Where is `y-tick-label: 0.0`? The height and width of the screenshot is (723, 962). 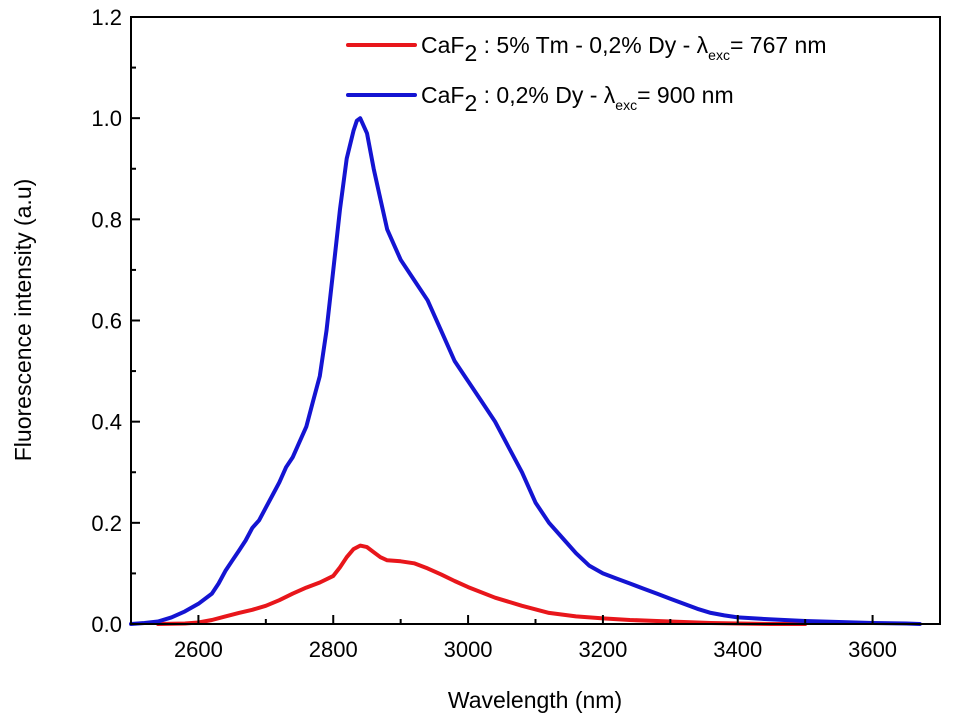
y-tick-label: 0.0 is located at coordinates (106, 624).